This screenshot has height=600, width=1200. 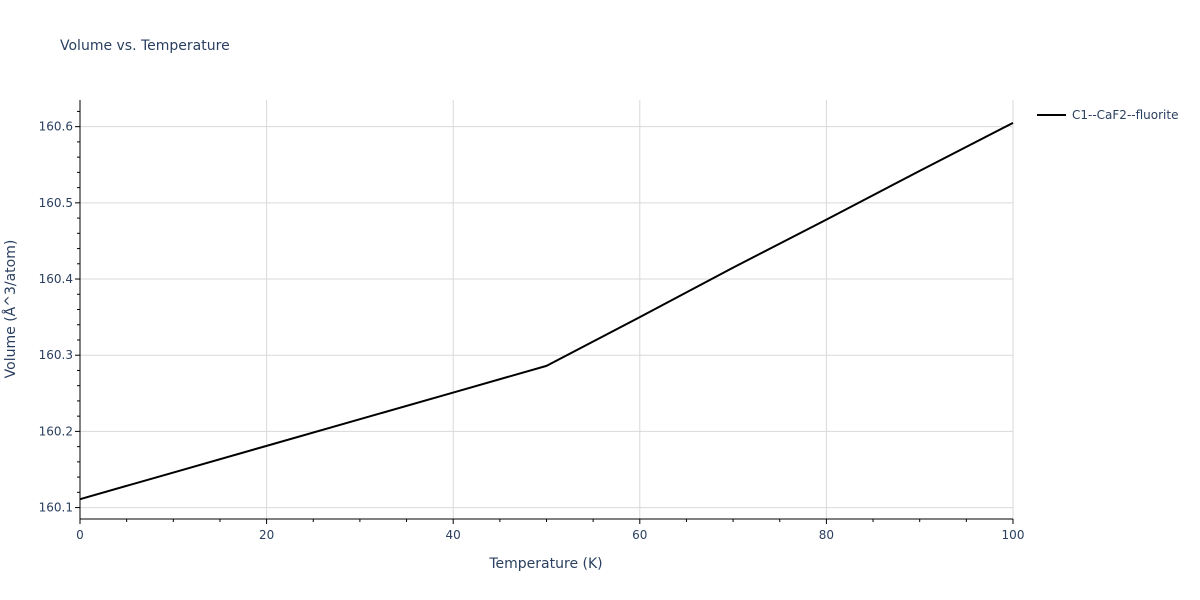 What do you see at coordinates (56, 127) in the screenshot?
I see `y-tick-label: 160.6` at bounding box center [56, 127].